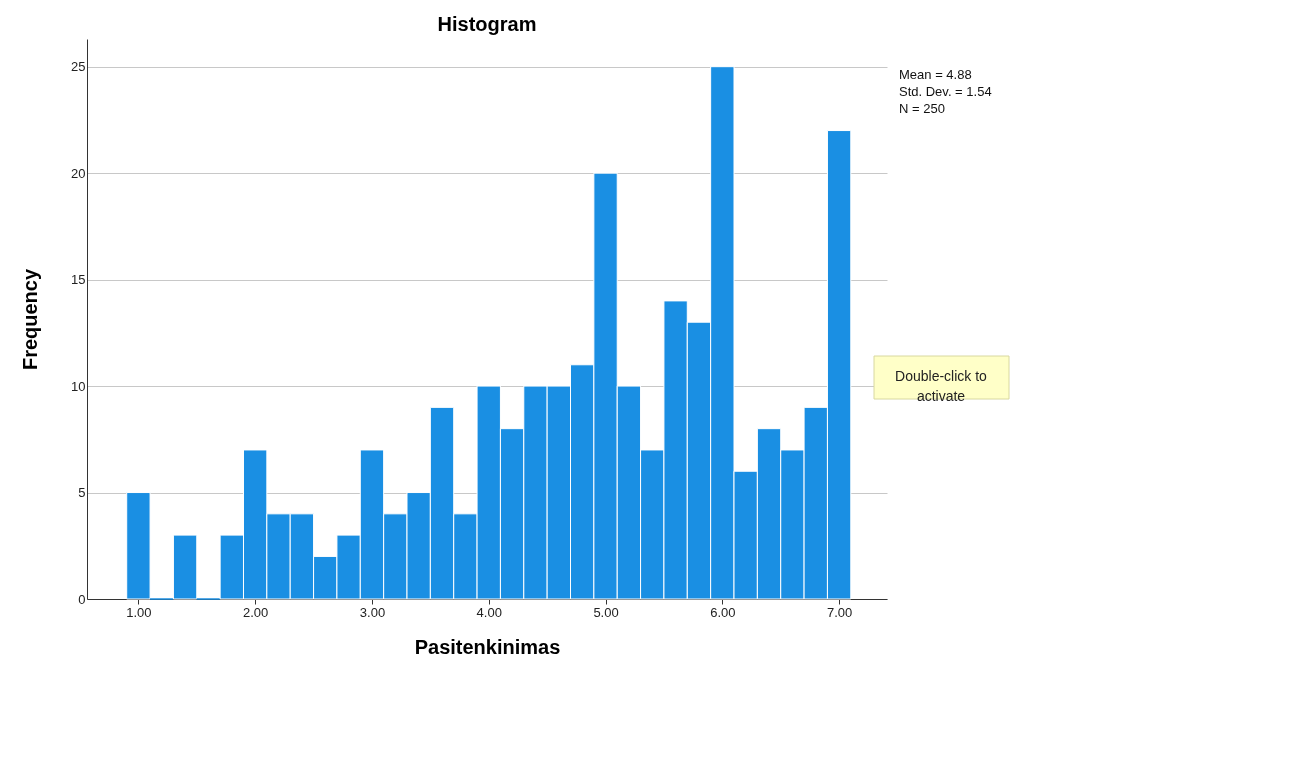 This screenshot has width=1293, height=760. Describe the element at coordinates (489, 612) in the screenshot. I see `x-tick-label: 4.00` at that location.